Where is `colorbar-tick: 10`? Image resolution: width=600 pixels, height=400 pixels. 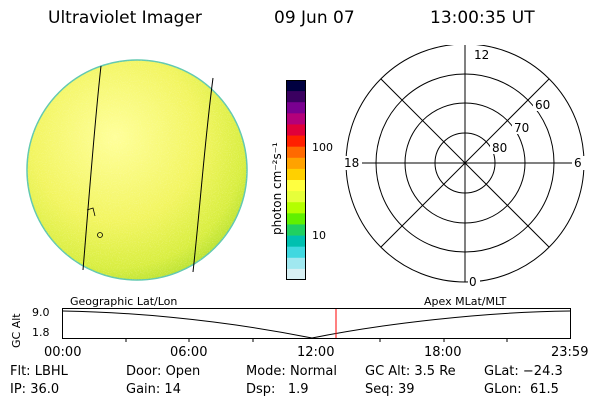 colorbar-tick: 10 is located at coordinates (319, 235).